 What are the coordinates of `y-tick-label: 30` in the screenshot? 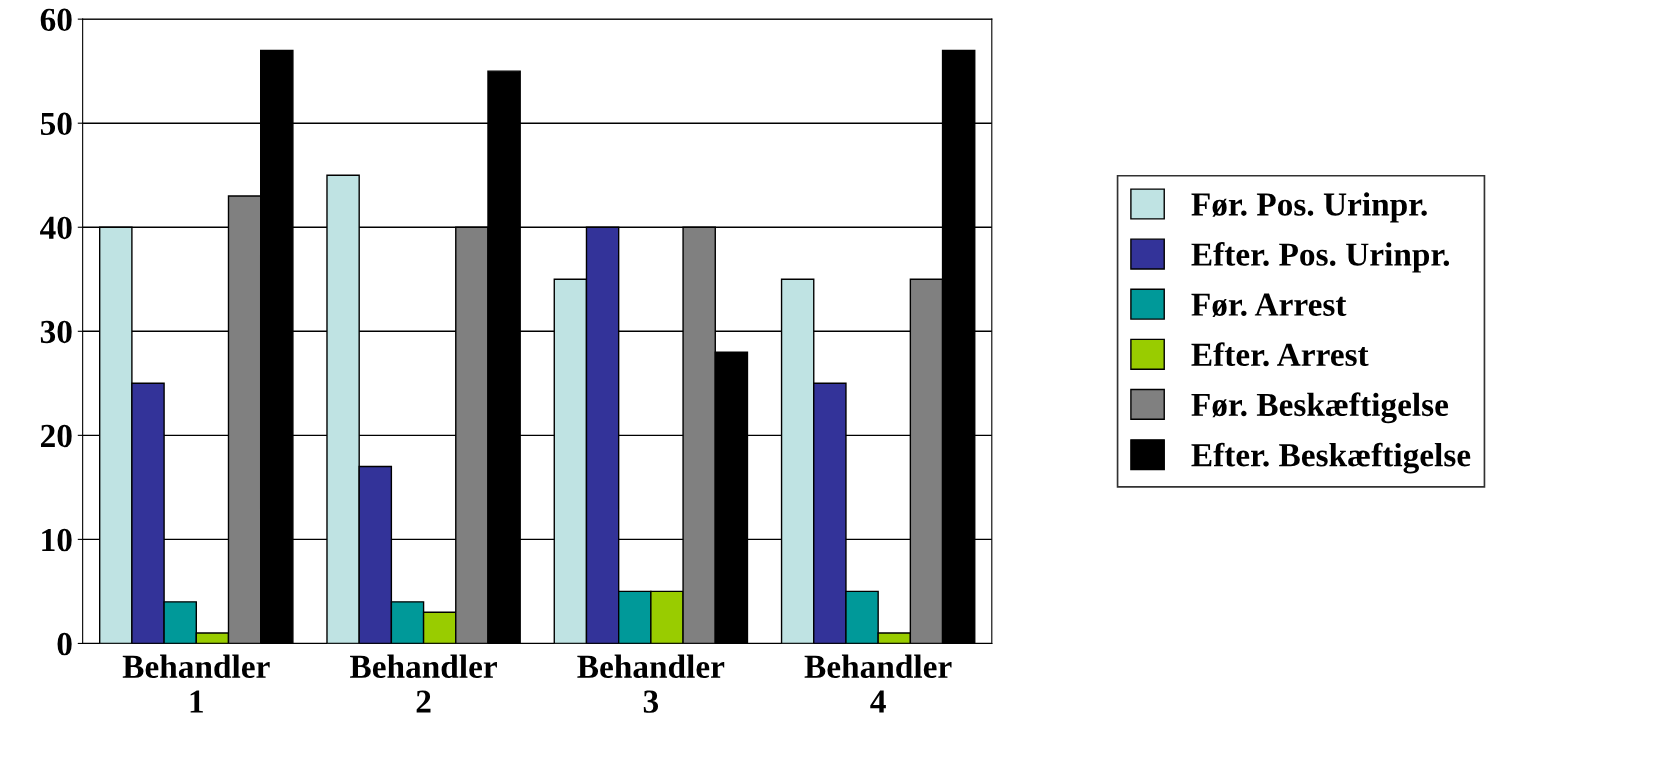 It's located at (56, 332).